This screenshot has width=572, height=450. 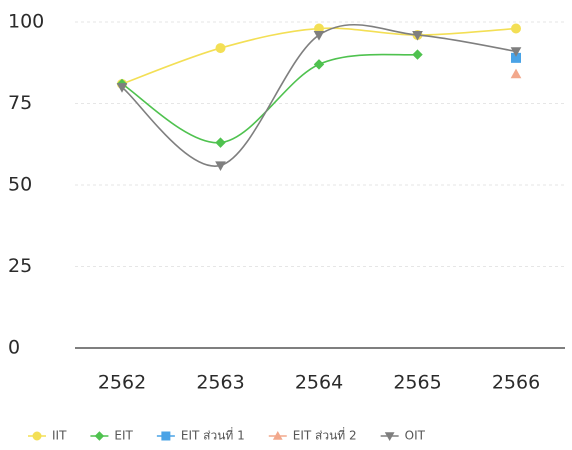 What do you see at coordinates (122, 383) in the screenshot?
I see `x-tick-label: 2562` at bounding box center [122, 383].